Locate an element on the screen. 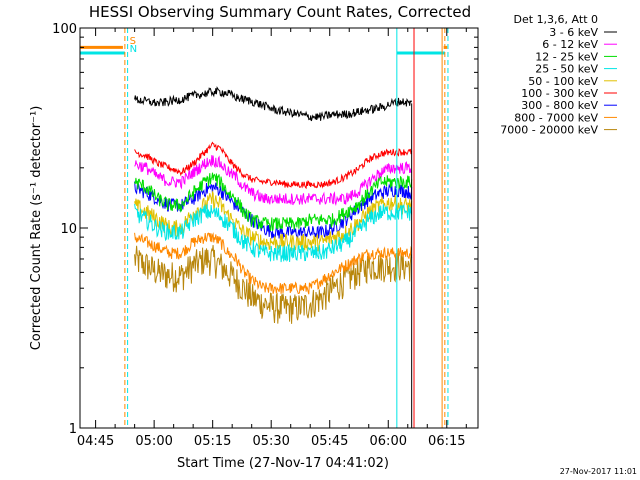 The width and height of the screenshot is (640, 480). legend-label-0: 3 - 6 keV is located at coordinates (573, 32).